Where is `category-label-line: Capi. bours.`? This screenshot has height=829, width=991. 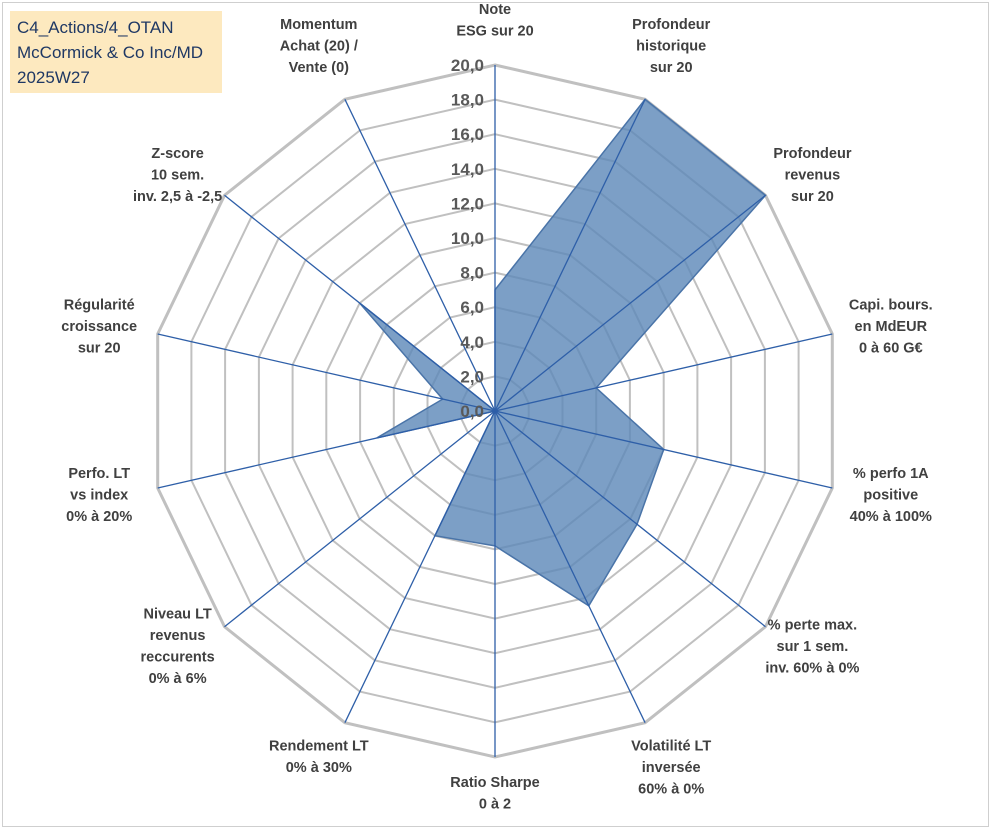
category-label-line: Capi. bours. is located at coordinates (891, 306).